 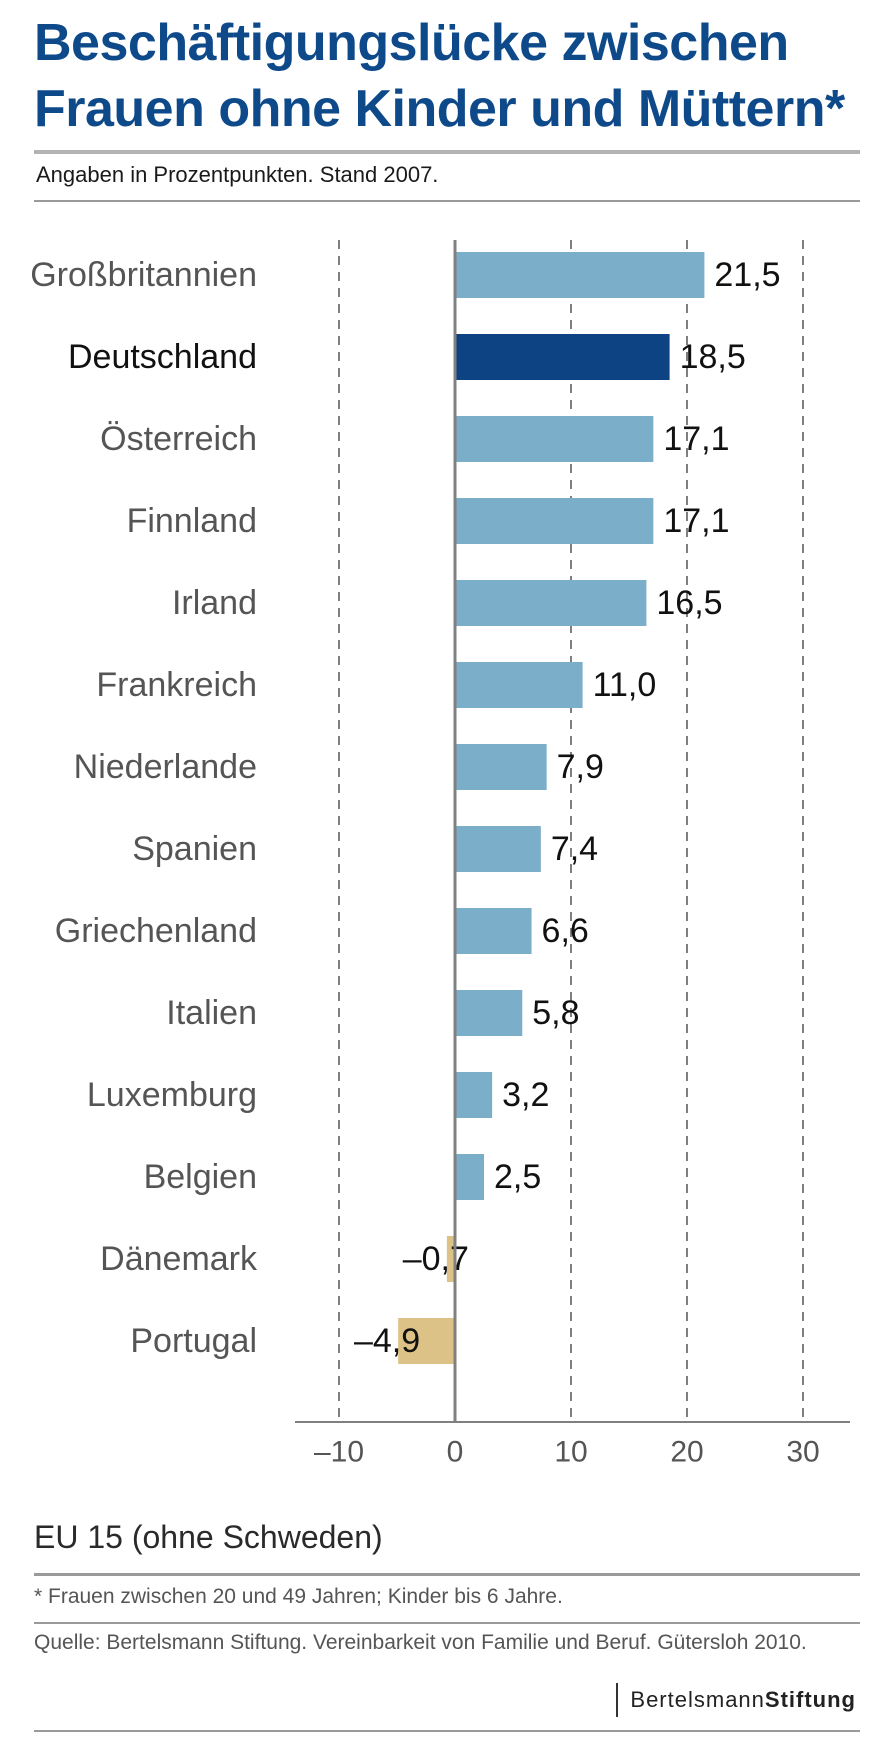 I want to click on category-label-8: Griechenland, so click(x=156, y=931).